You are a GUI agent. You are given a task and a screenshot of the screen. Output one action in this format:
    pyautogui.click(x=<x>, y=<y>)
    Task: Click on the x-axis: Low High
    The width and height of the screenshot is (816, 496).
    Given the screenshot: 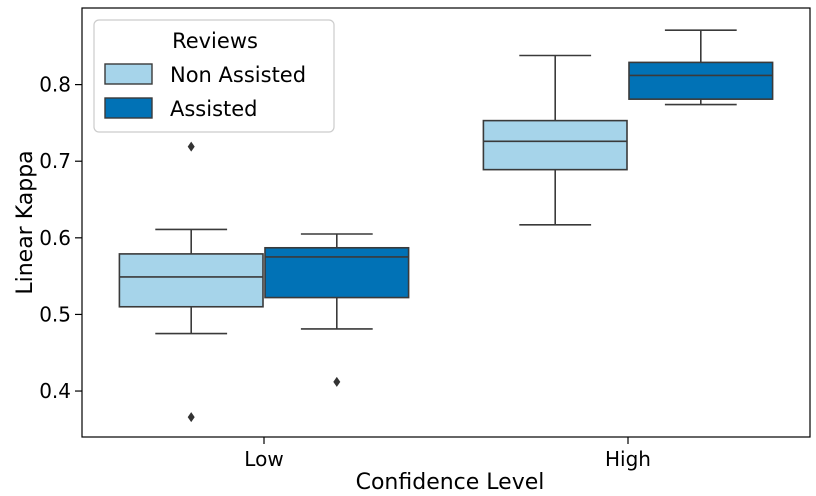 What is the action you would take?
    pyautogui.click(x=447, y=454)
    